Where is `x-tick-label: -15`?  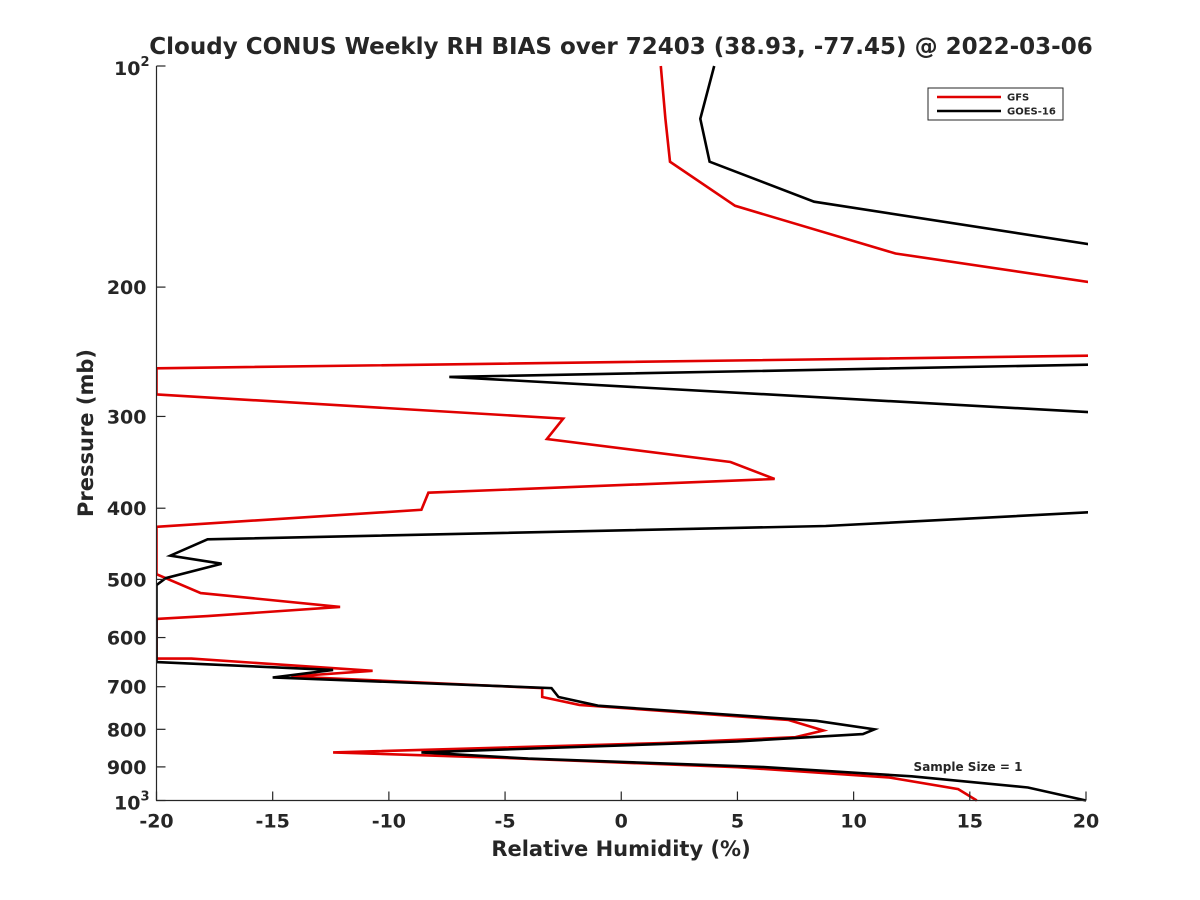 x-tick-label: -15 is located at coordinates (273, 822).